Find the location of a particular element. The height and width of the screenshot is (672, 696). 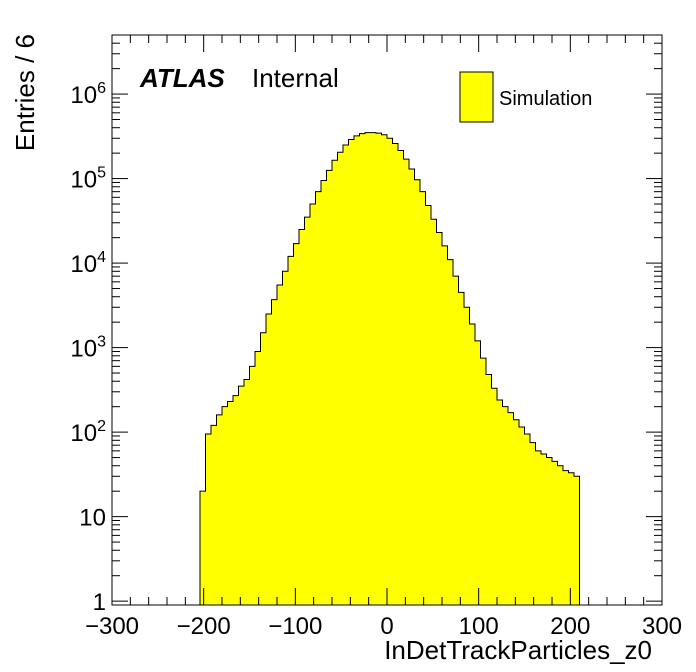

y-tick-label: 10⁵ is located at coordinates (88, 179).